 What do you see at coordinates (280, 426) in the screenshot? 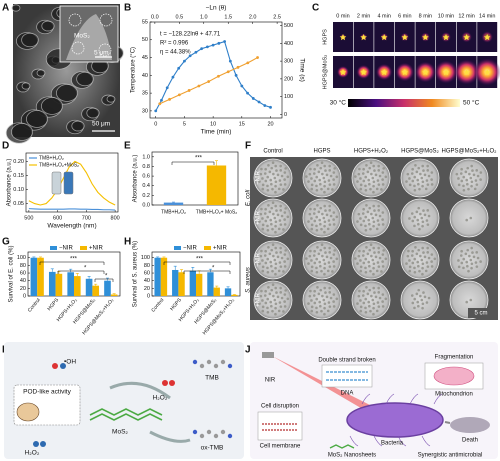
I see `membrane-box` at bounding box center [280, 426].